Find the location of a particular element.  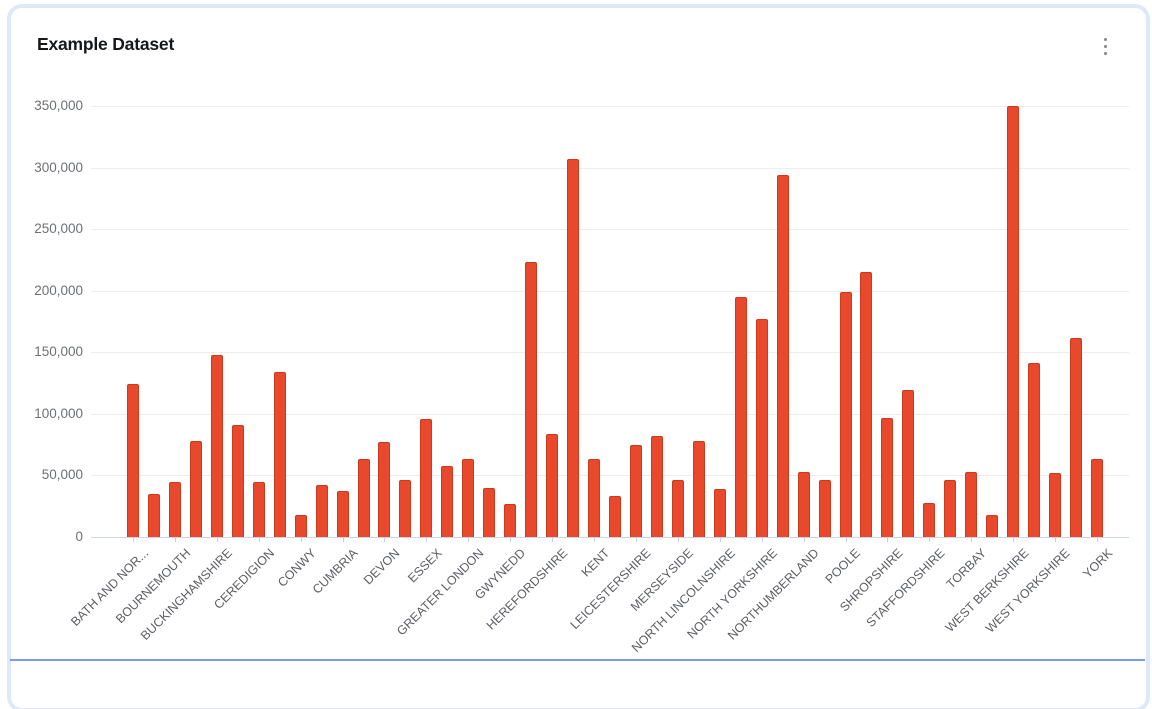

y-axis-tick-label: 100,000 is located at coordinates (58, 413).